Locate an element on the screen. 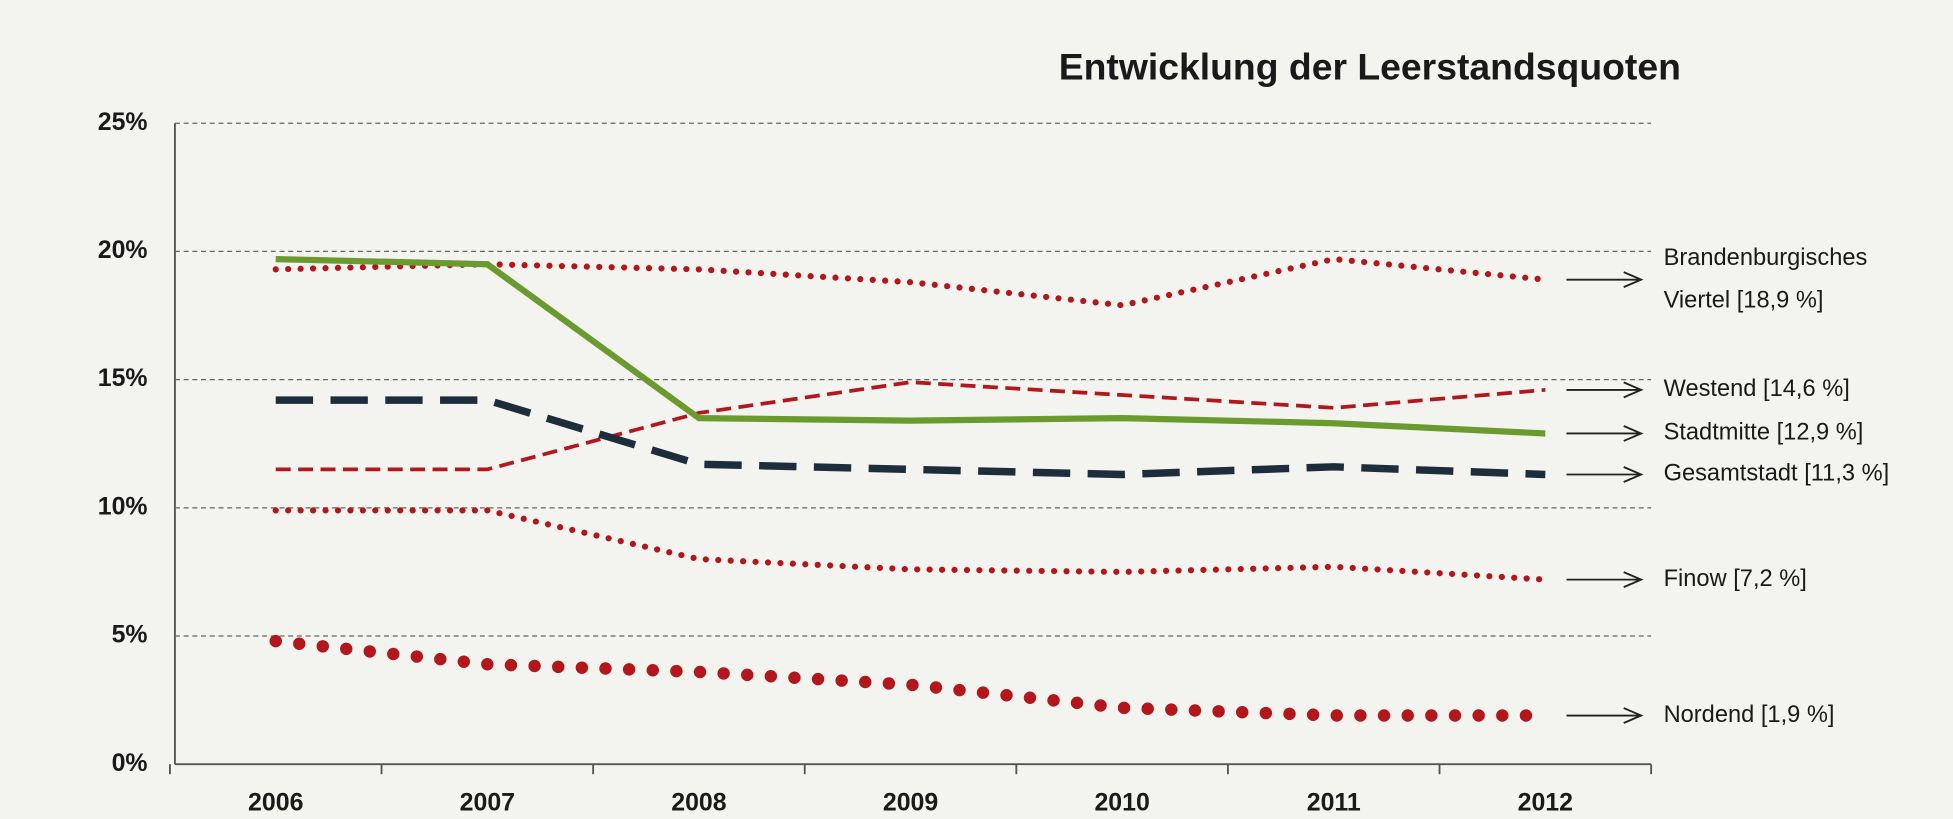  x-tick-label: 2007 is located at coordinates (487, 803).